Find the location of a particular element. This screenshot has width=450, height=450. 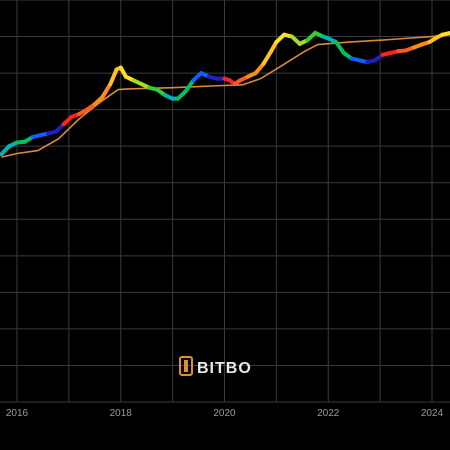

watermark-text: BITBO is located at coordinates (224, 368).